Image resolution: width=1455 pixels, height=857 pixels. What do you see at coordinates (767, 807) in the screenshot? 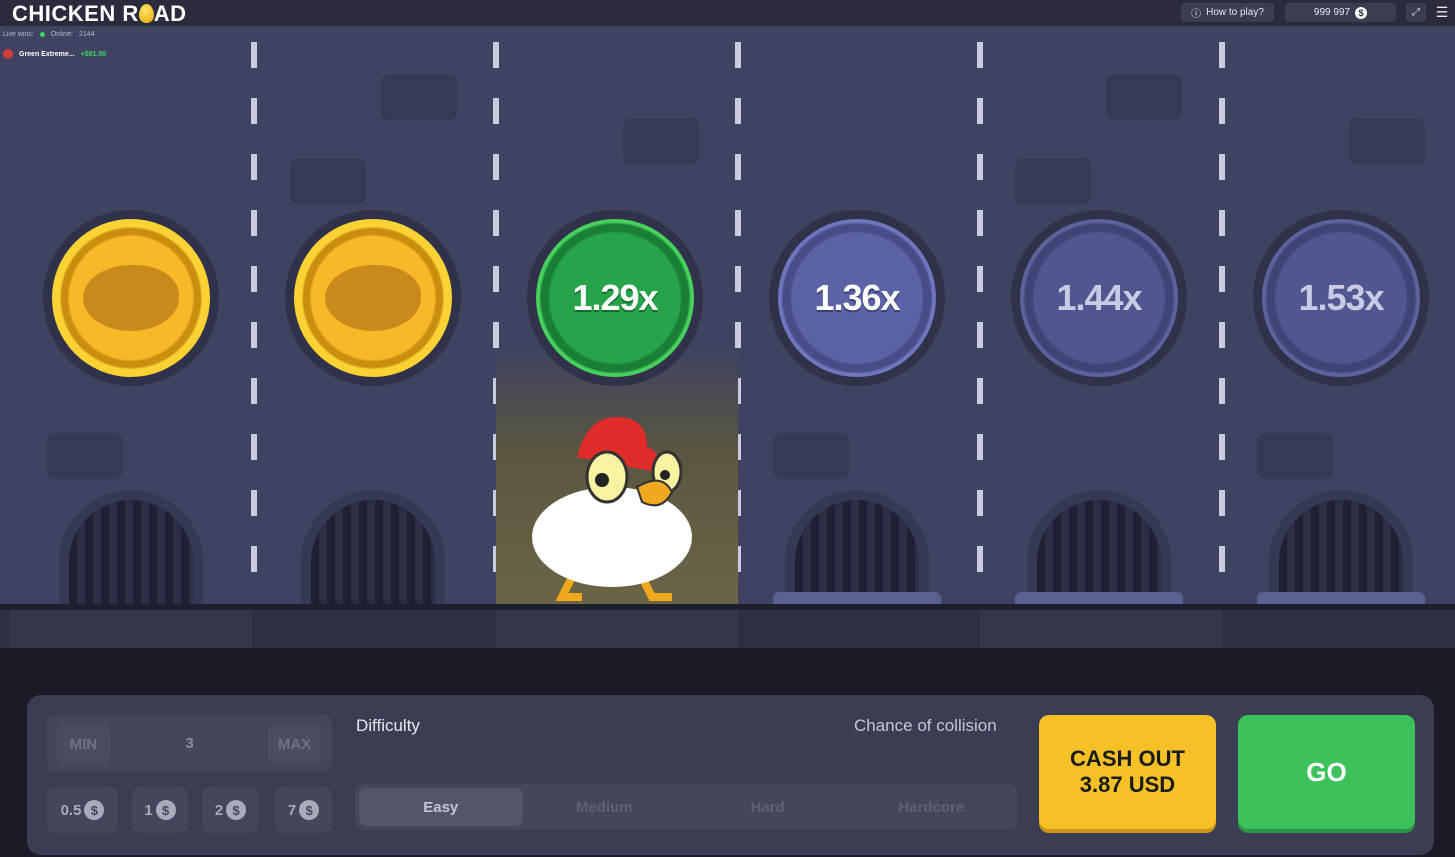
I see `tab-hard: Hard` at bounding box center [767, 807].